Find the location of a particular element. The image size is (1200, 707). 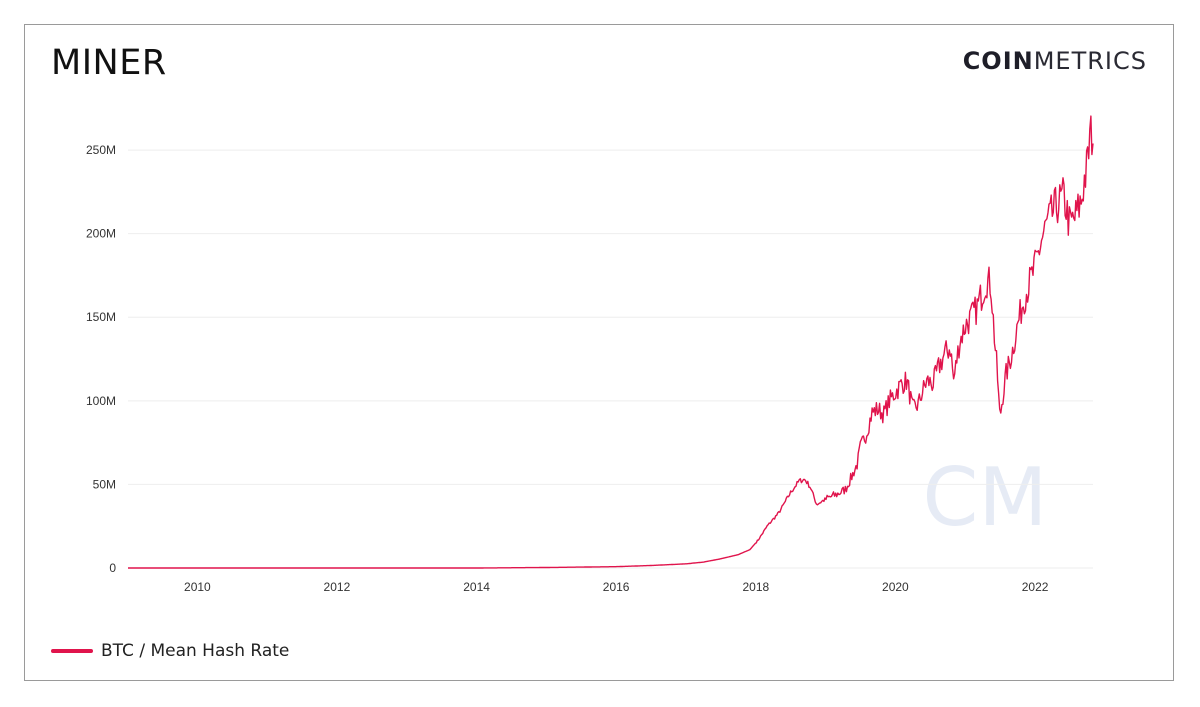

legend: BTC / Mean Hash Rate is located at coordinates (170, 651).